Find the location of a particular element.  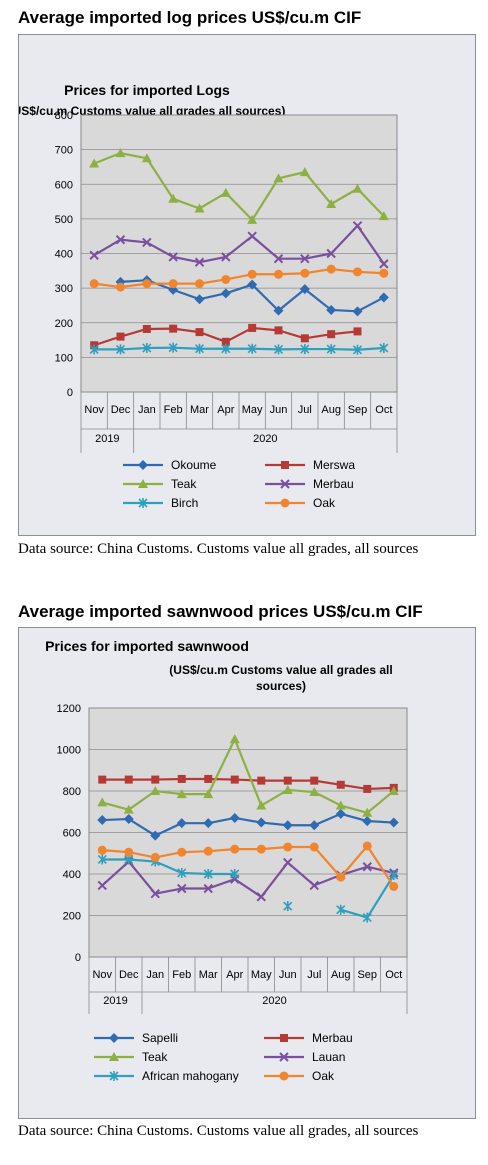

legend-marker-birch is located at coordinates (143, 503).